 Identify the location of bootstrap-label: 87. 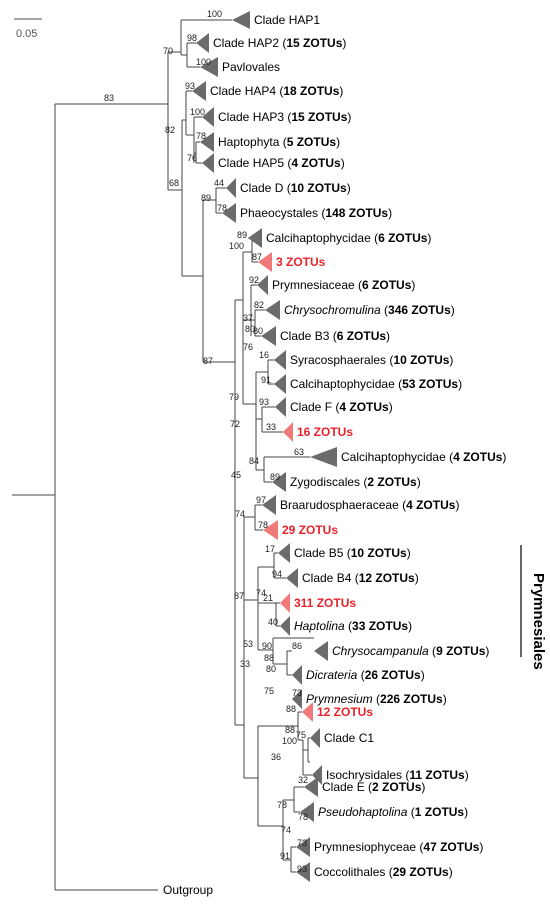
(208, 361).